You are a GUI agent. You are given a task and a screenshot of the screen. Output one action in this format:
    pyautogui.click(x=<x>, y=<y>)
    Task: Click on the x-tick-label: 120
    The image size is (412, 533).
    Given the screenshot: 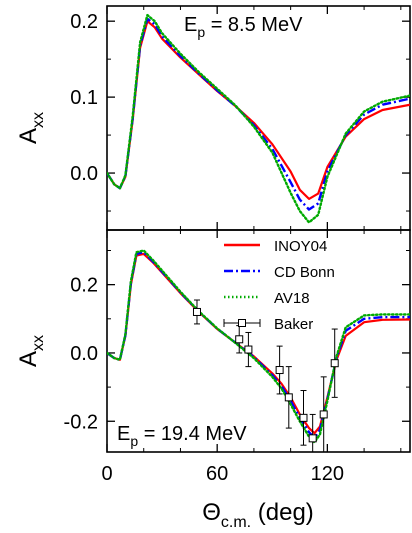 What is the action you would take?
    pyautogui.click(x=327, y=474)
    